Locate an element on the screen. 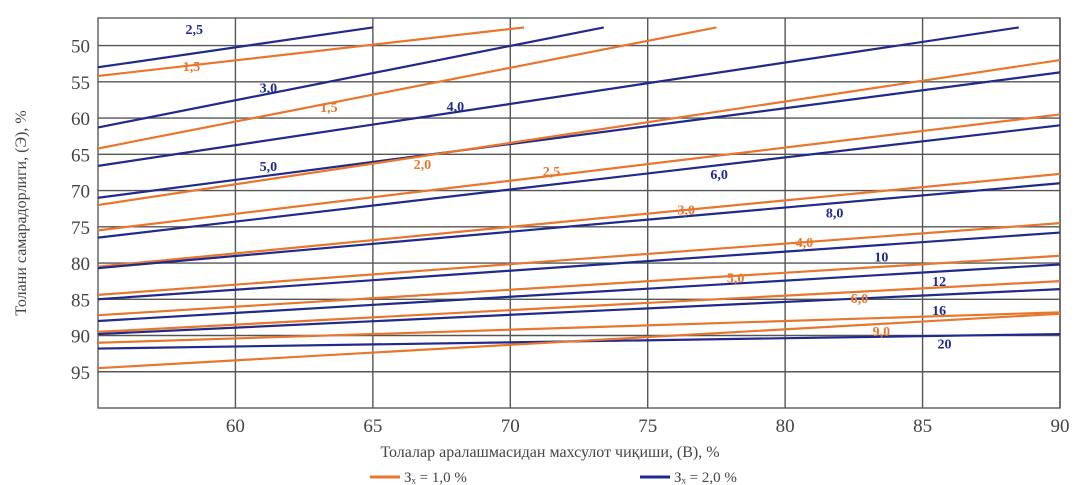  x-tick-label: 65 is located at coordinates (372, 426).